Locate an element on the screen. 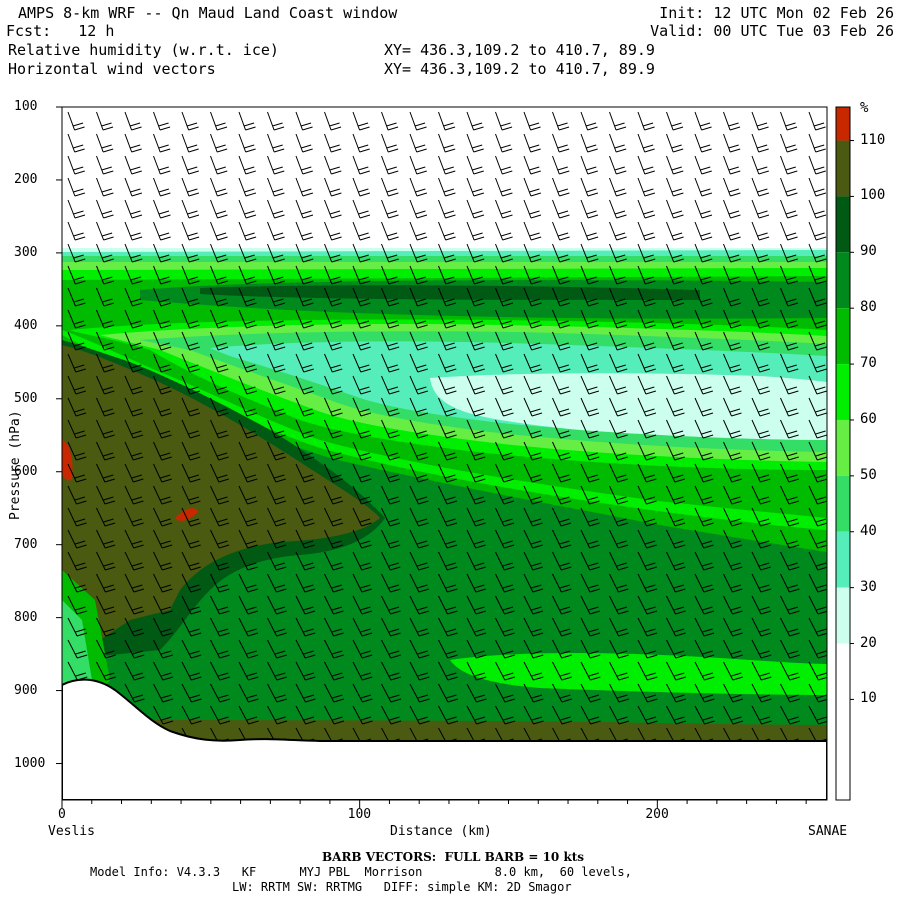 The image size is (900, 900). y-tick-label: 500 is located at coordinates (26, 398).